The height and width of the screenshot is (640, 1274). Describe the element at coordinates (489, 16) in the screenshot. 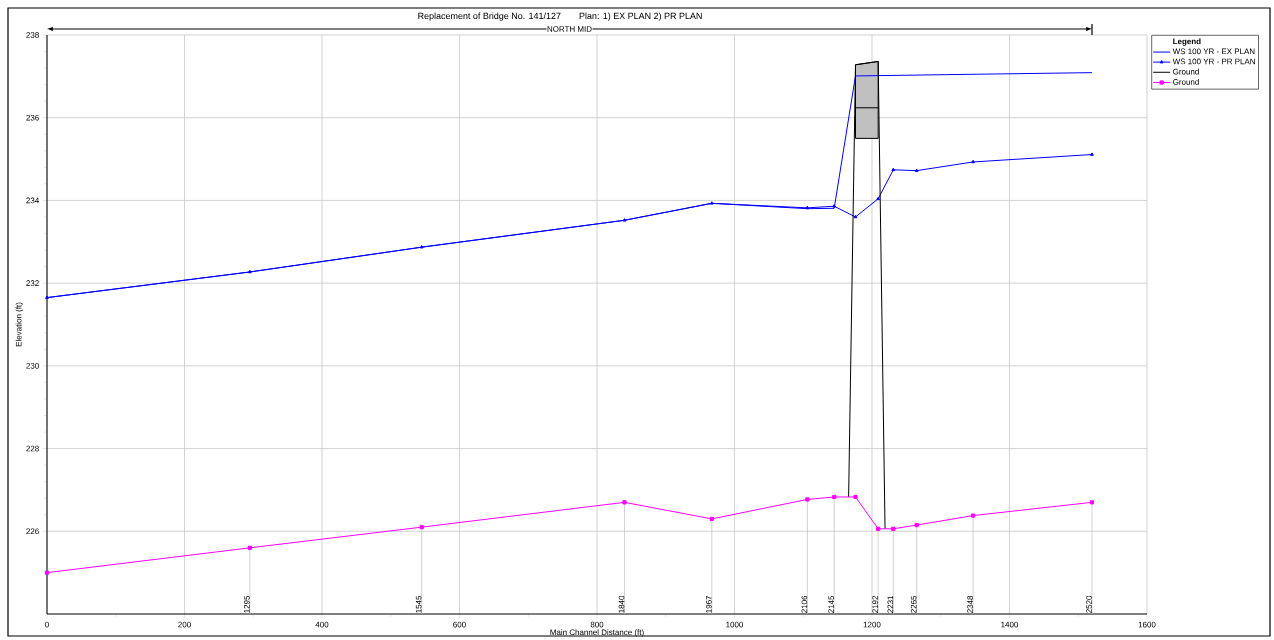

I see `chart-title: Replacement of Bridge No. 141/127` at that location.